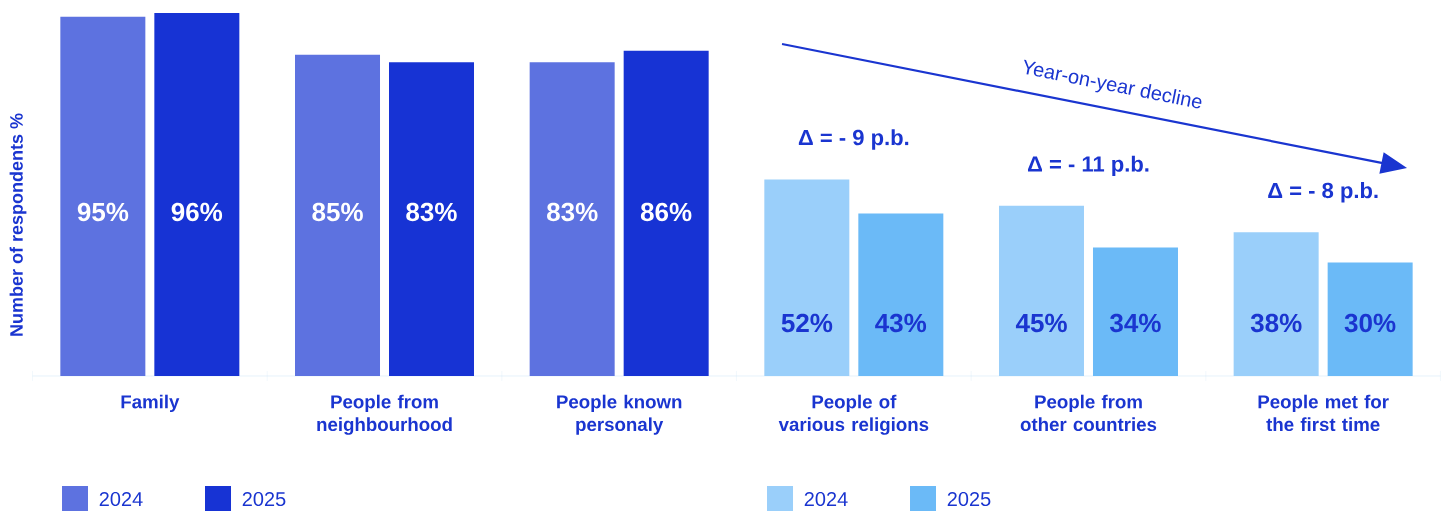 This screenshot has width=1451, height=511. I want to click on x-tick-label: Family, so click(150, 403).